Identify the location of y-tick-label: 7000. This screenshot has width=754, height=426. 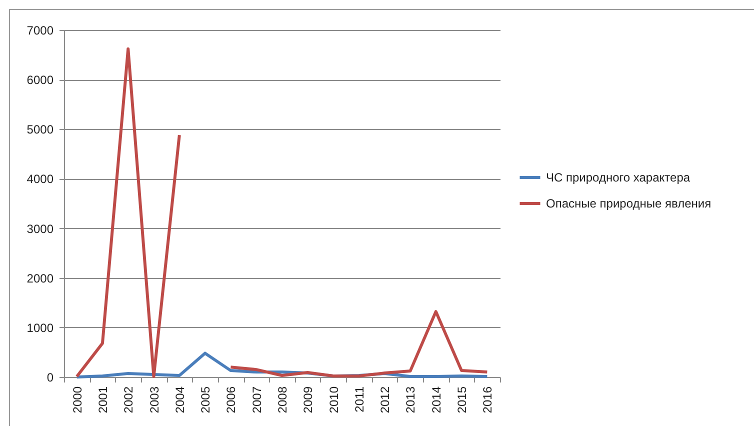
(40, 31).